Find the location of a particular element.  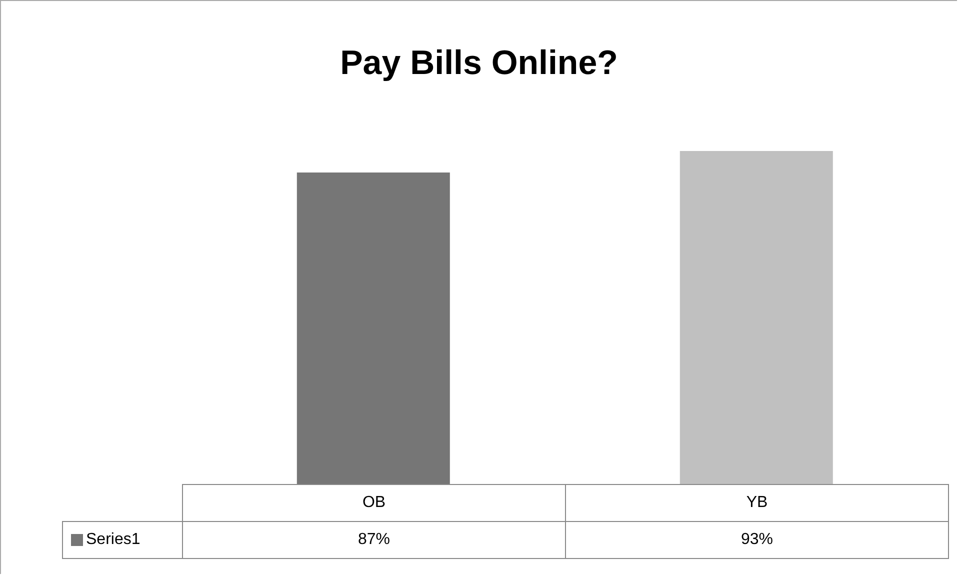

x-tick-label: YB is located at coordinates (757, 503).